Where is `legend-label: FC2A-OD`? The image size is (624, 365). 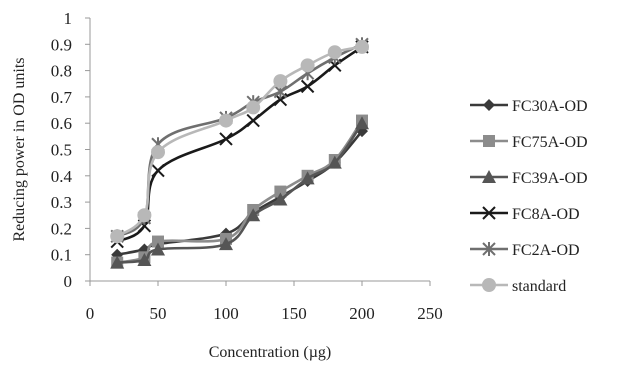 legend-label: FC2A-OD is located at coordinates (546, 250).